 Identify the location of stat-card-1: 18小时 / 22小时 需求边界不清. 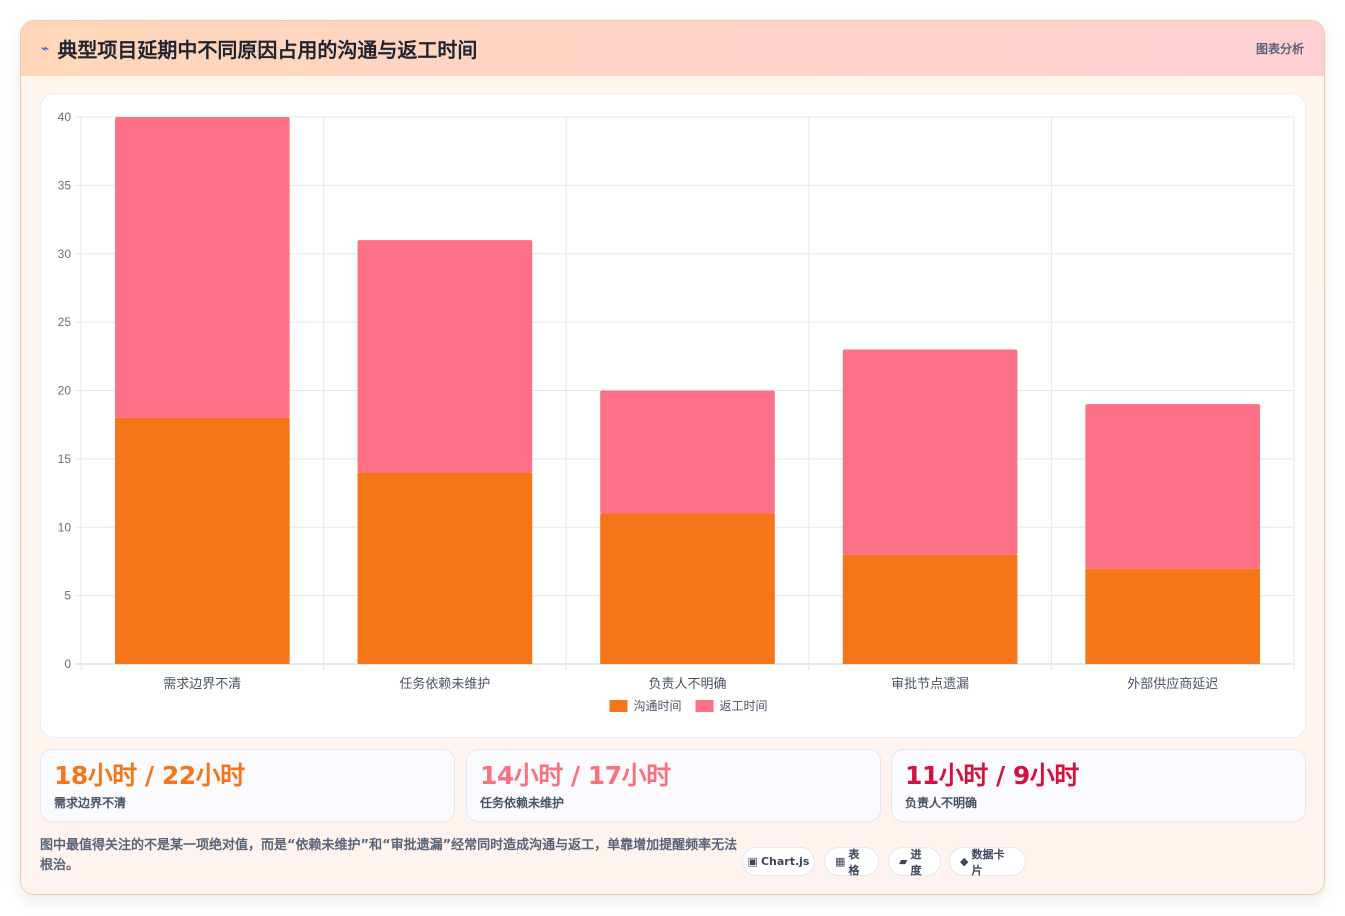
(247, 785).